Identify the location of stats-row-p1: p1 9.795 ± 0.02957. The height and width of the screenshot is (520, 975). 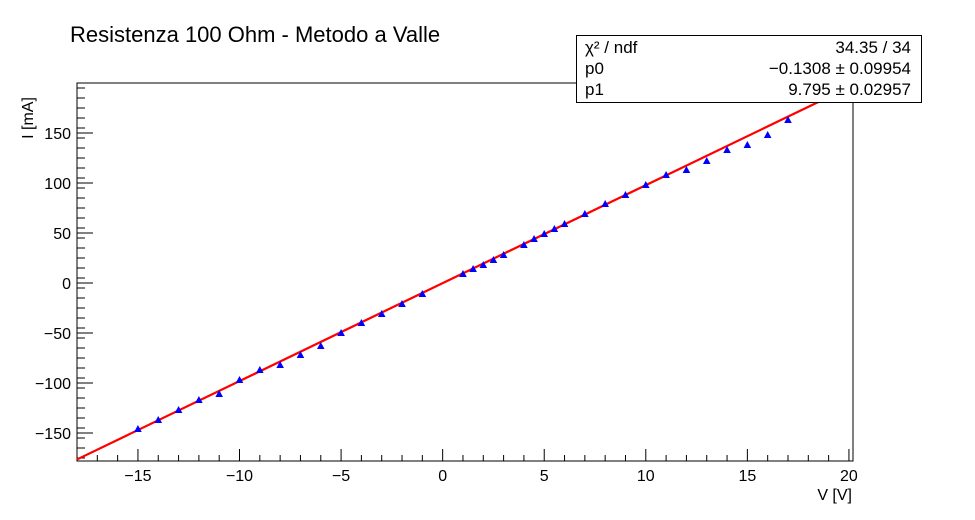
(749, 90).